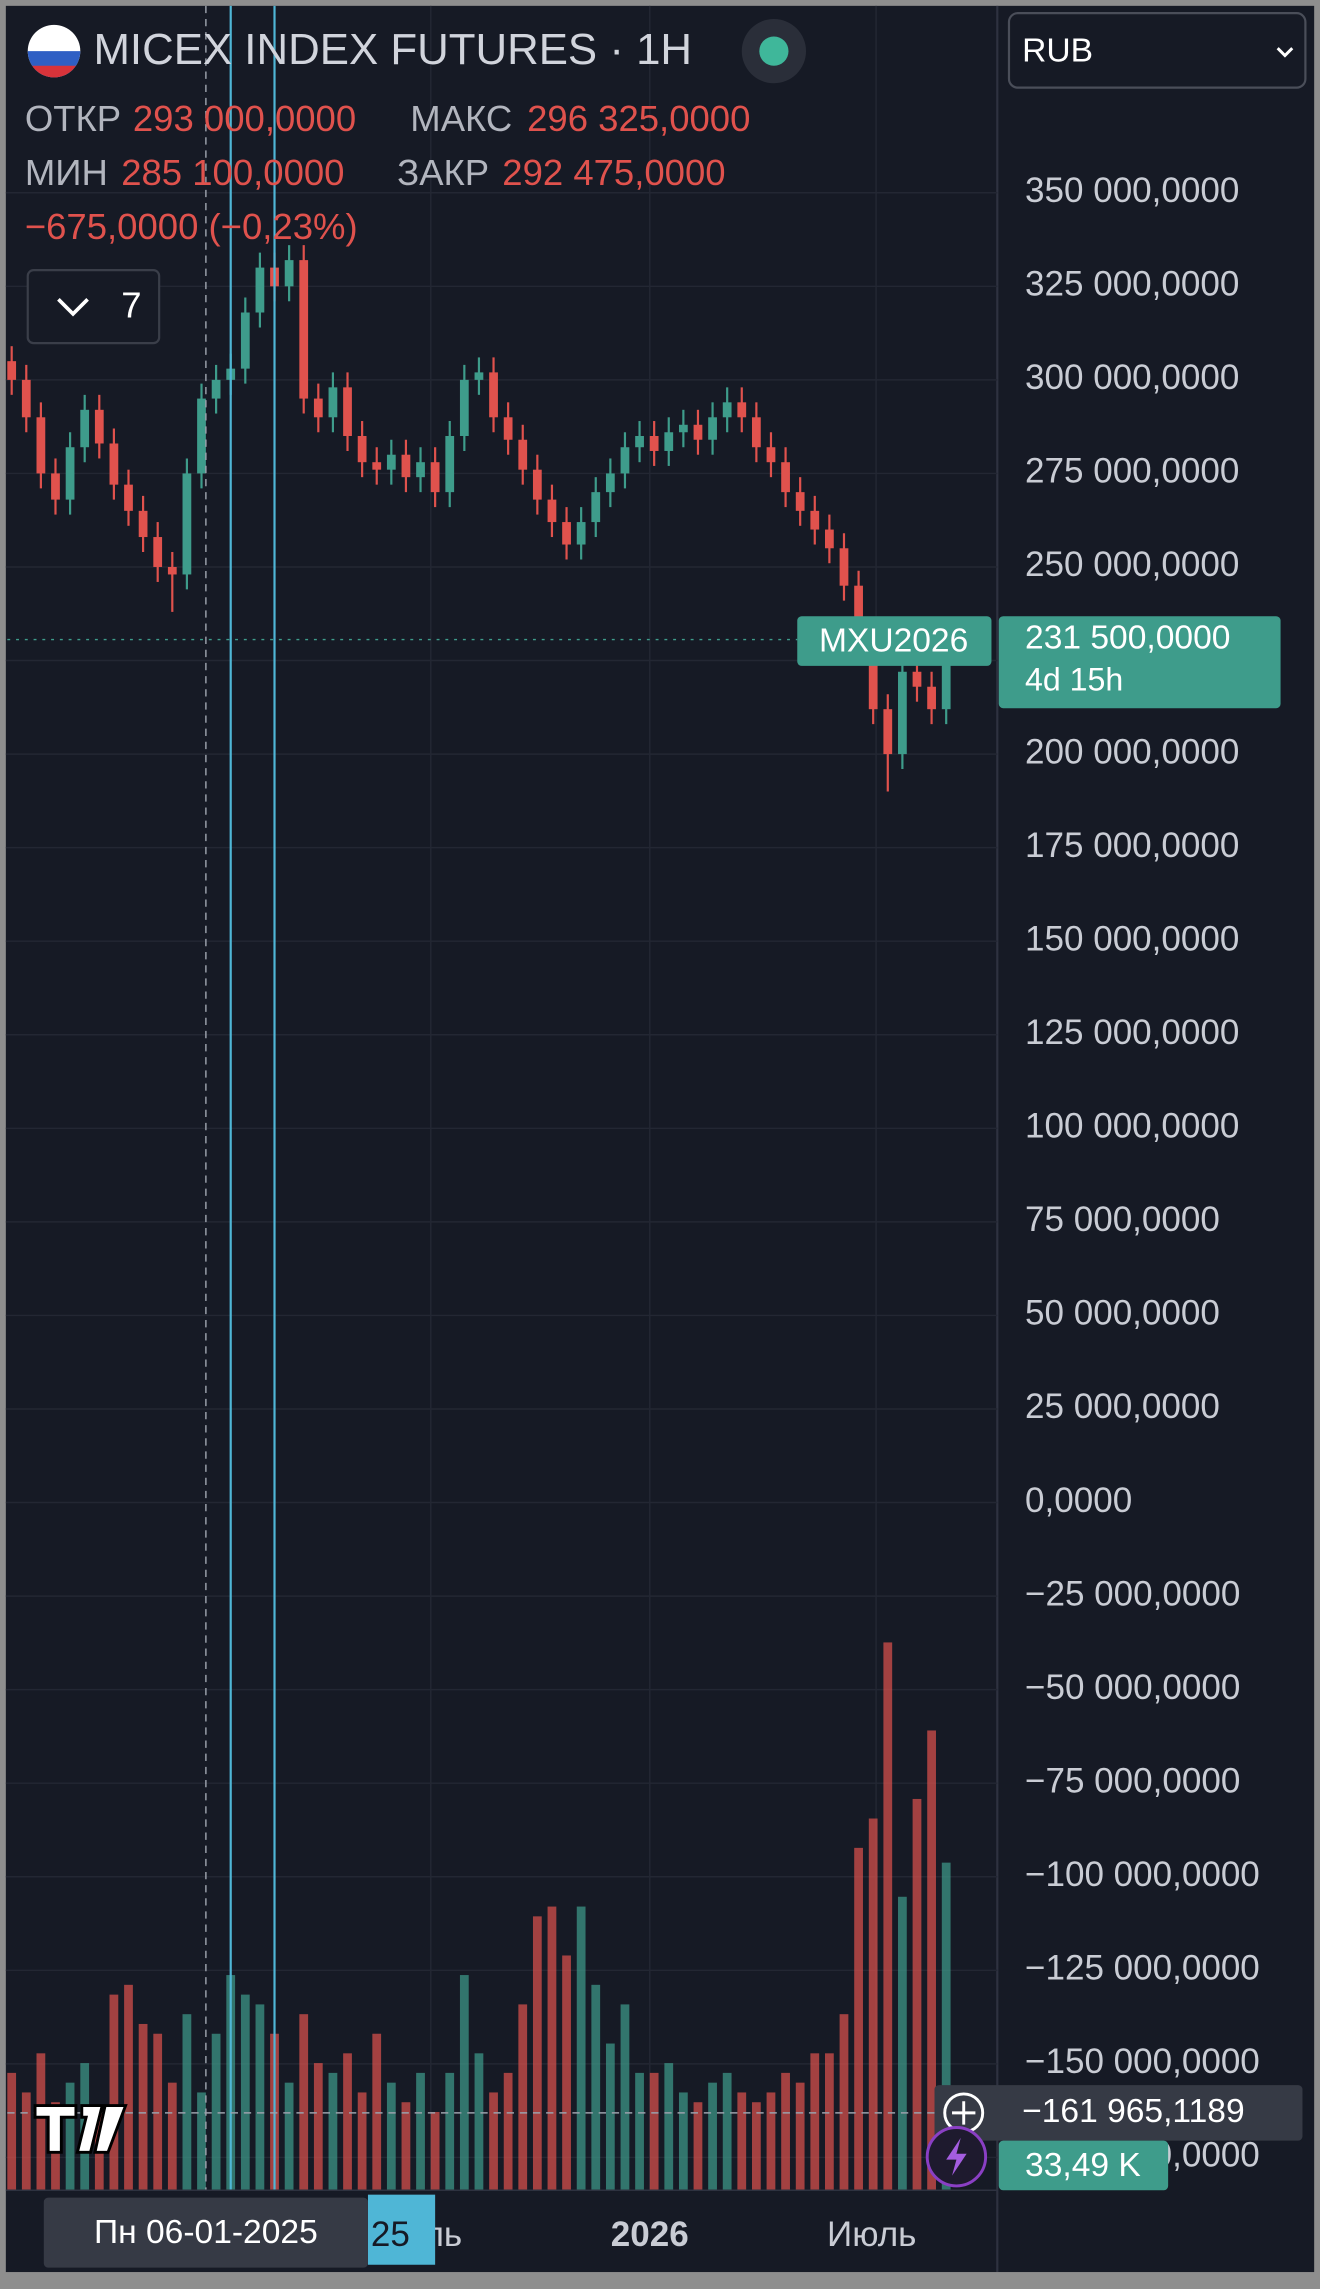 Image resolution: width=1320 pixels, height=2289 pixels. Describe the element at coordinates (1122, 1313) in the screenshot. I see `y-tick-label: 50 000,0000` at that location.